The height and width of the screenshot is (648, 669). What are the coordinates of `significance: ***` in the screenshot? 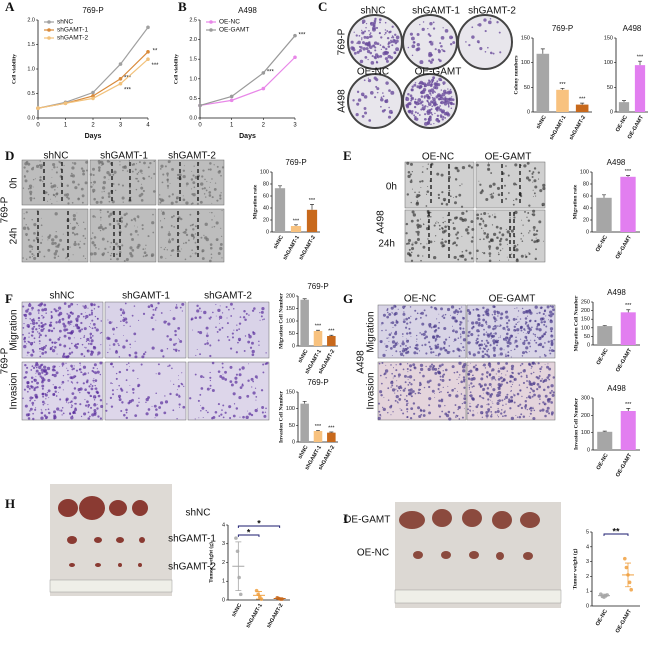 It's located at (562, 85).